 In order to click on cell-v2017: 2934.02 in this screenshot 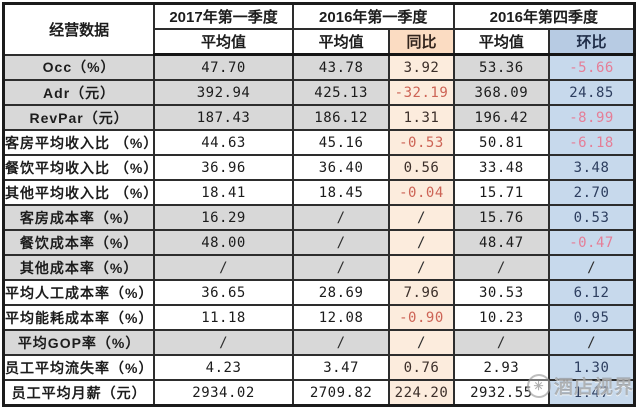, I will do `click(223, 393)`.